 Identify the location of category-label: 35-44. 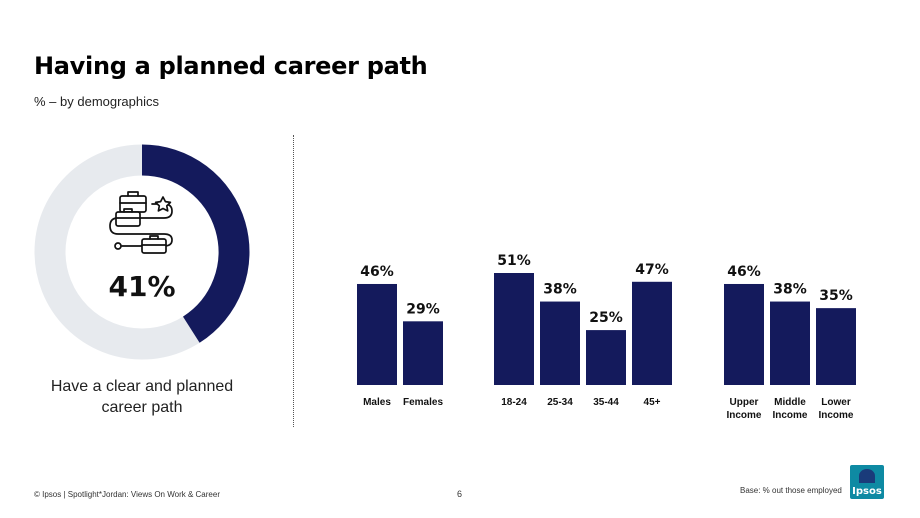
(606, 402).